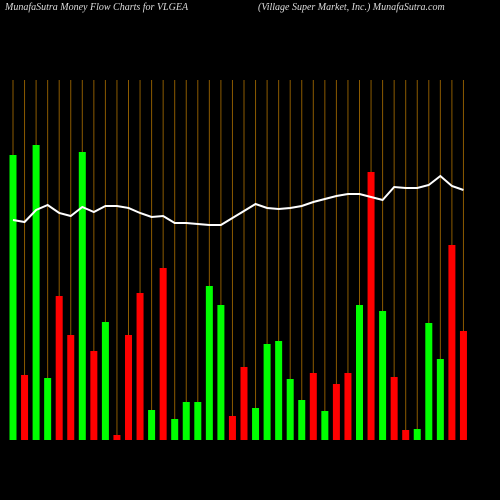 This screenshot has height=500, width=500. What do you see at coordinates (96, 7) in the screenshot?
I see `chart-title: MunafaSutra Money Flow Charts for VLGEA` at bounding box center [96, 7].